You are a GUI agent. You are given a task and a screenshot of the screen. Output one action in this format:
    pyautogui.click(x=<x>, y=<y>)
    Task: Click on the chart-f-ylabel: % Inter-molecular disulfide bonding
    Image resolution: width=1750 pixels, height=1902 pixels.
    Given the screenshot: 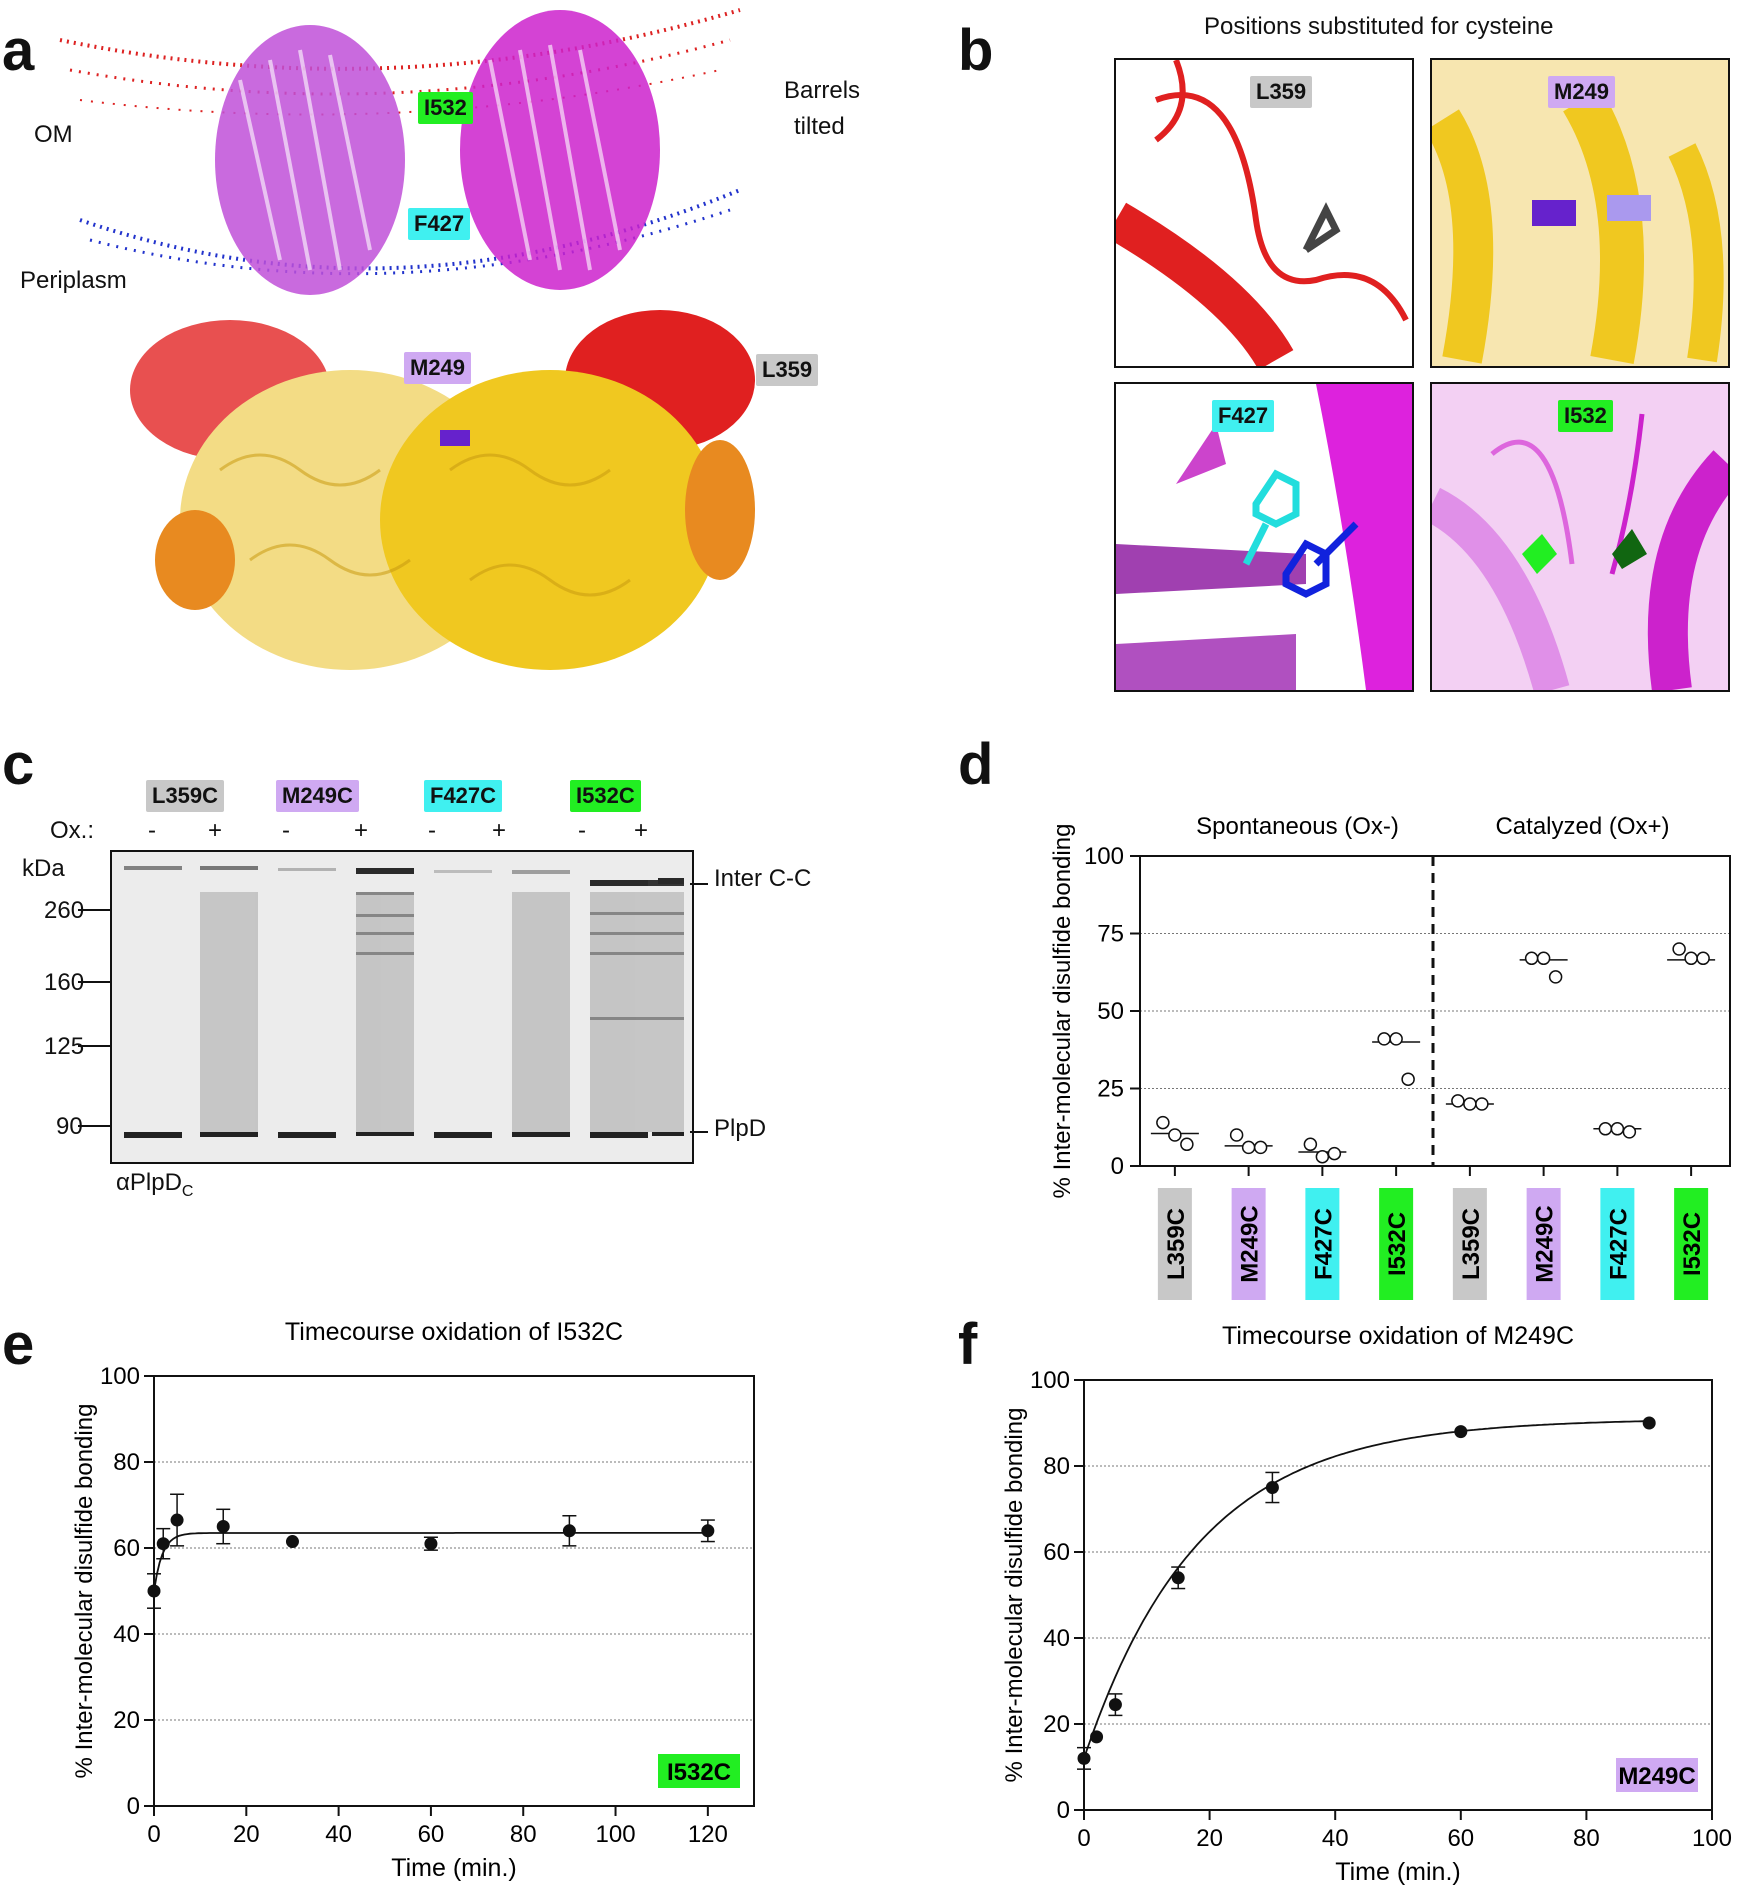 What is the action you would take?
    pyautogui.click(x=1014, y=1595)
    